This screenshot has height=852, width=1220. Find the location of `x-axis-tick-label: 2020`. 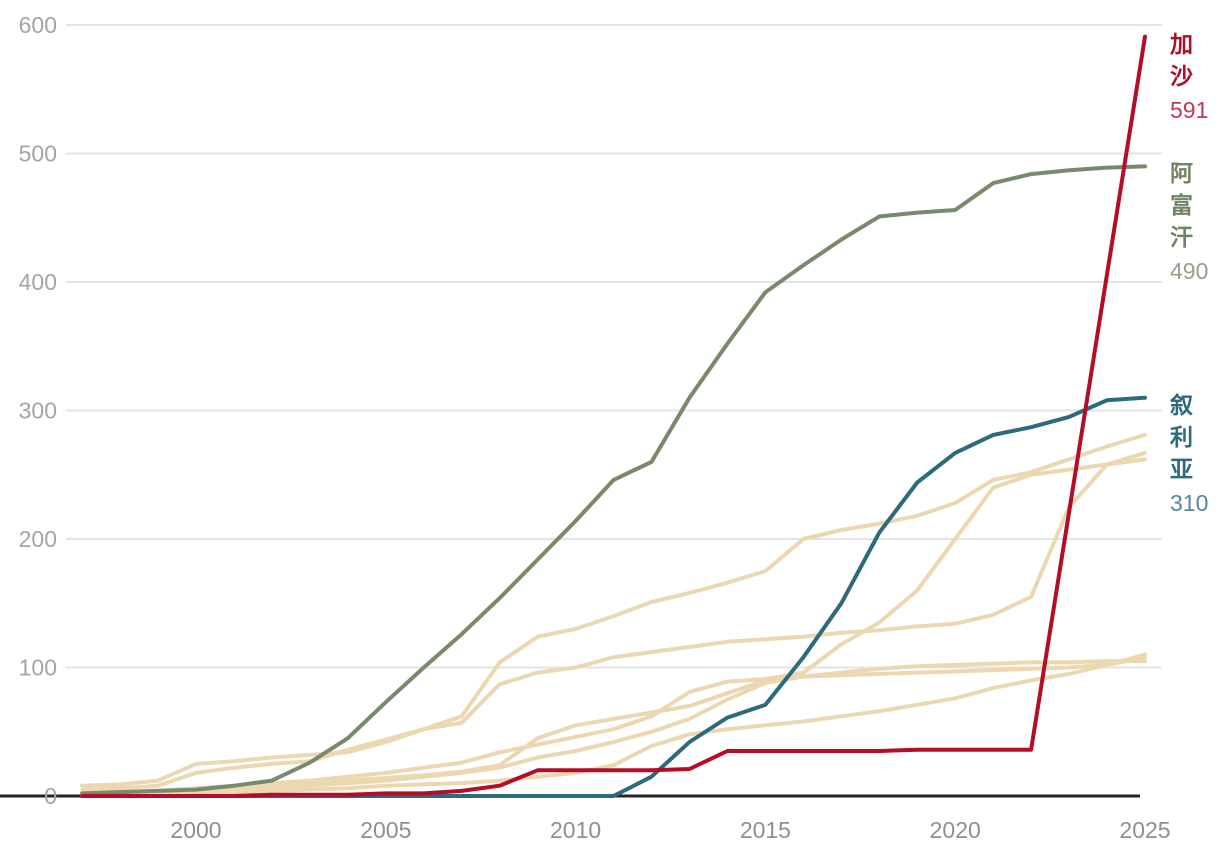

x-axis-tick-label: 2020 is located at coordinates (955, 830).